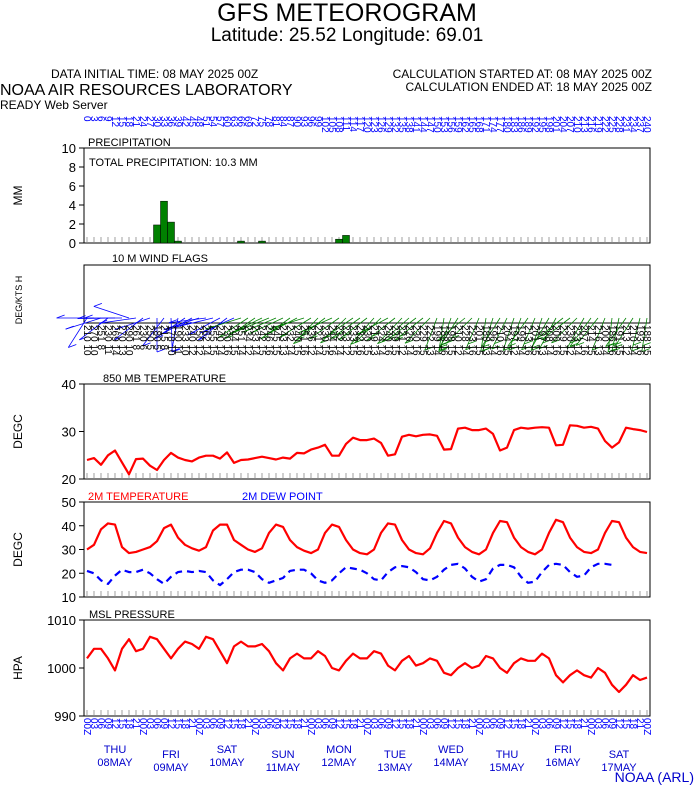 The height and width of the screenshot is (788, 694). What do you see at coordinates (198, 340) in the screenshot?
I see `wind-flag-value-label: 250 12` at bounding box center [198, 340].